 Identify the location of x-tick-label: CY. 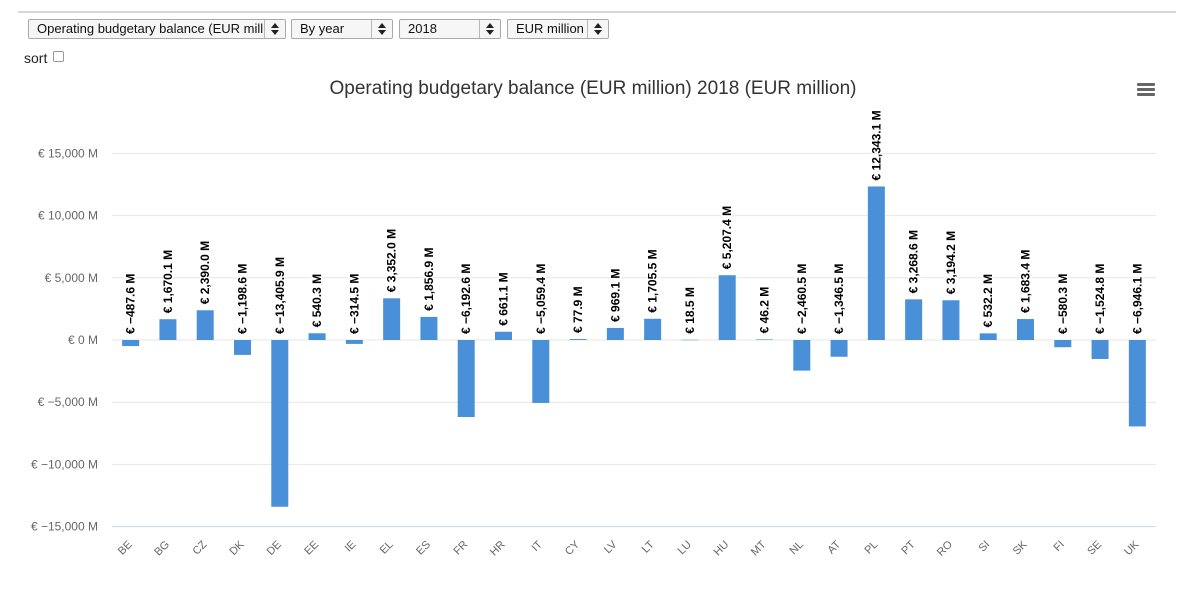
(573, 548).